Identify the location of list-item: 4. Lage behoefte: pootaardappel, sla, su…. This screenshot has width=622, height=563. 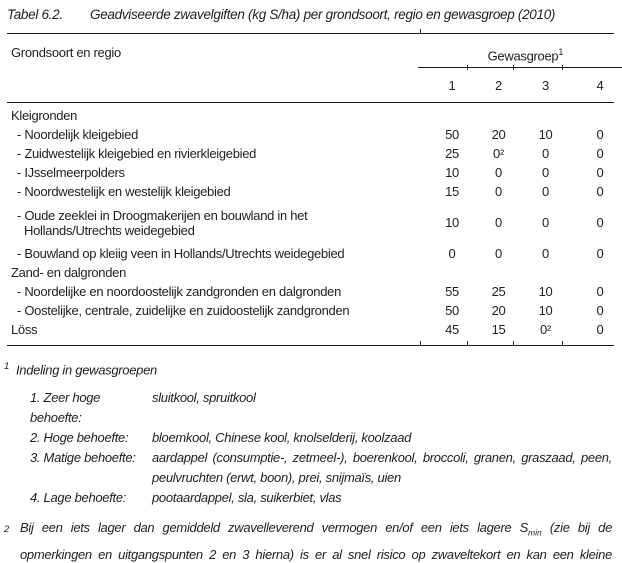
(321, 498).